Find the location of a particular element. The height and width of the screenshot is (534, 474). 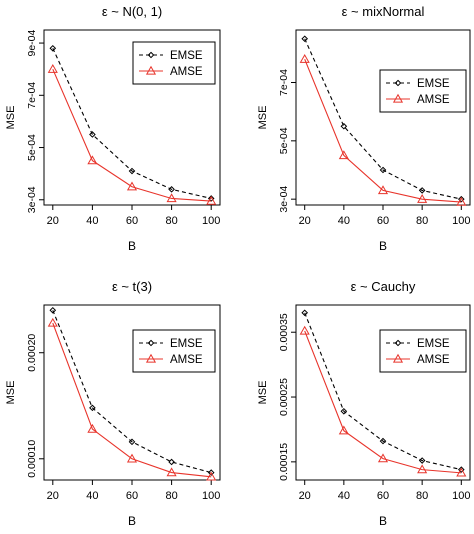

chart-title: ε ~ t(3) is located at coordinates (132, 286).